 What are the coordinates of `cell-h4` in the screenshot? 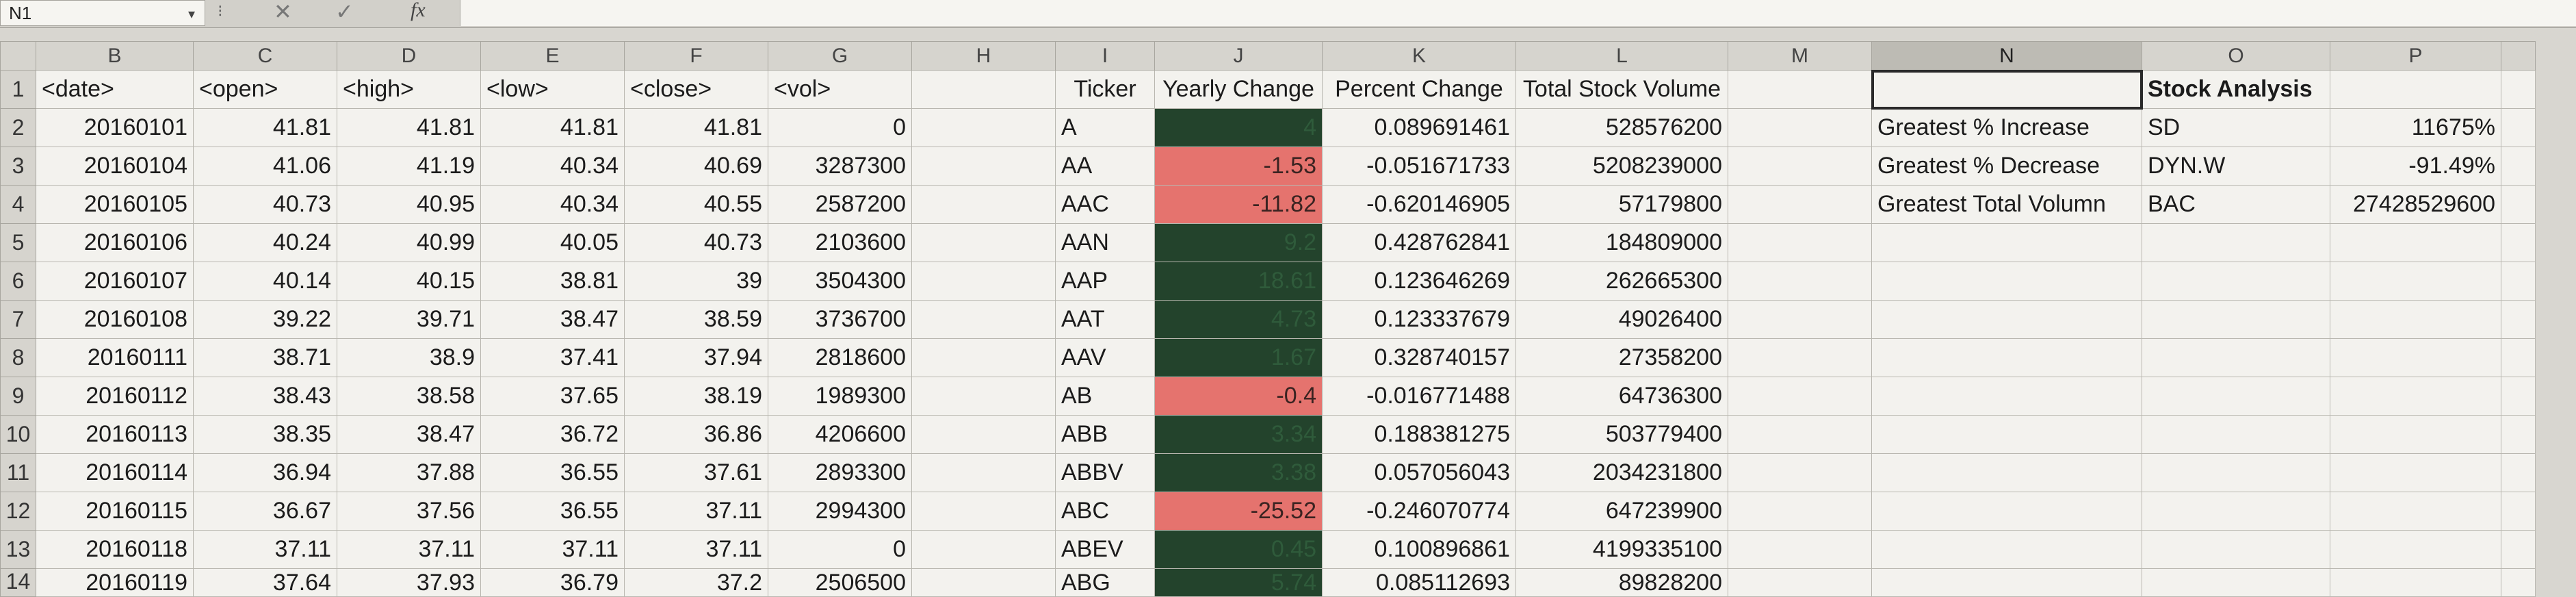 It's located at (983, 204).